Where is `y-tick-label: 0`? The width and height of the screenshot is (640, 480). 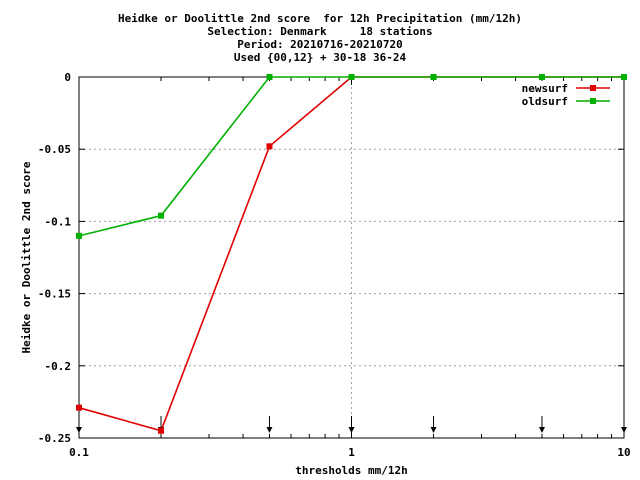
y-tick-label: 0 is located at coordinates (67, 77).